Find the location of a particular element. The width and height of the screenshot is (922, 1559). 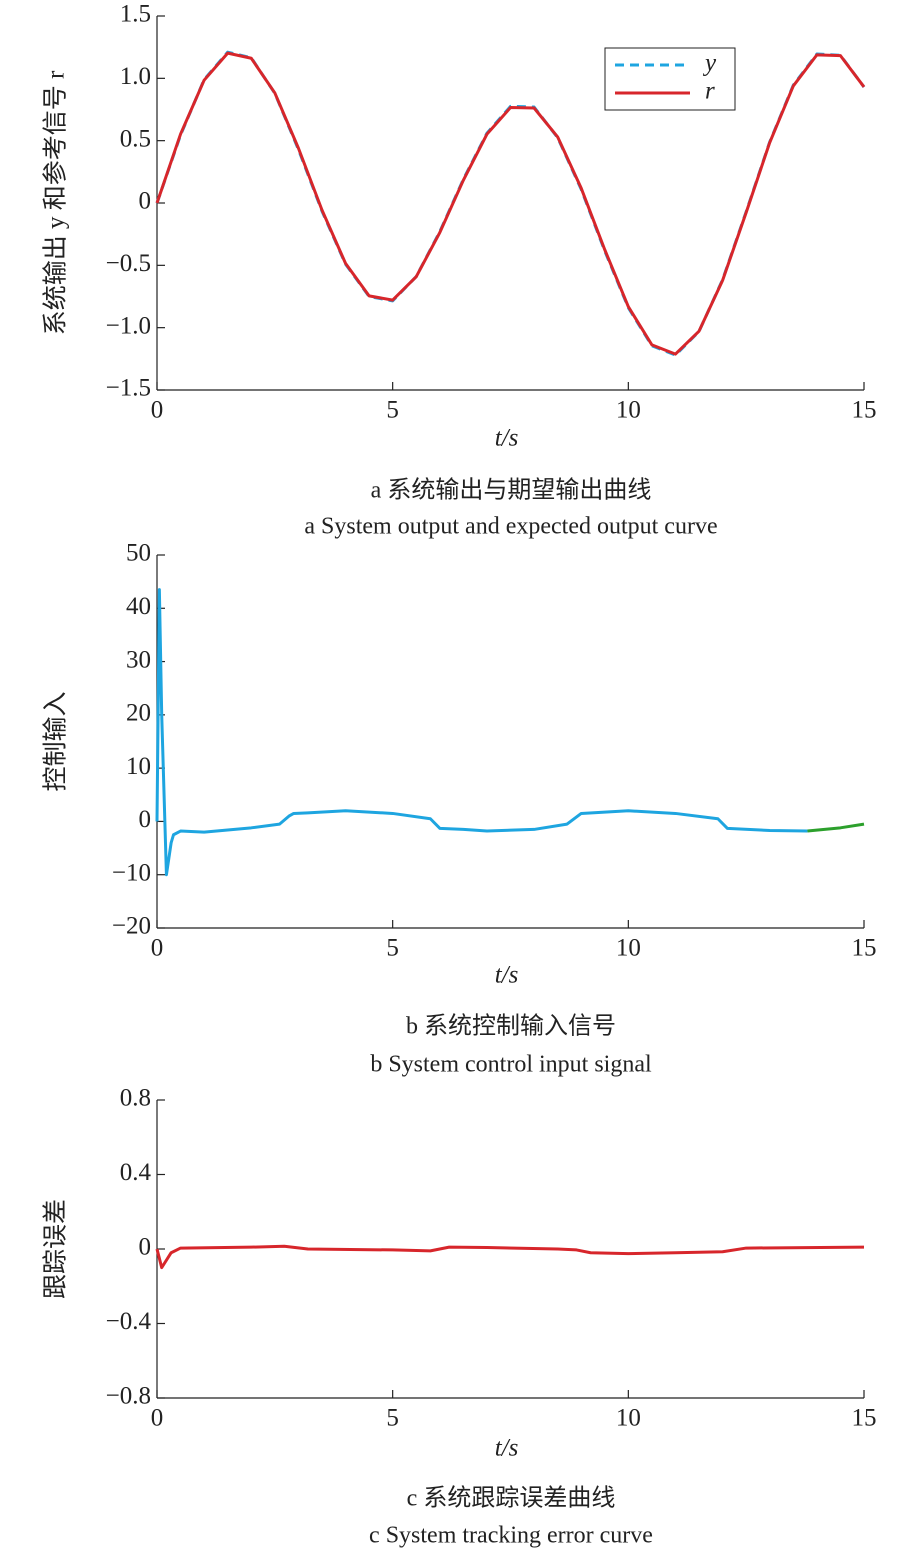

y-tick-label: −1.5 is located at coordinates (128, 388).